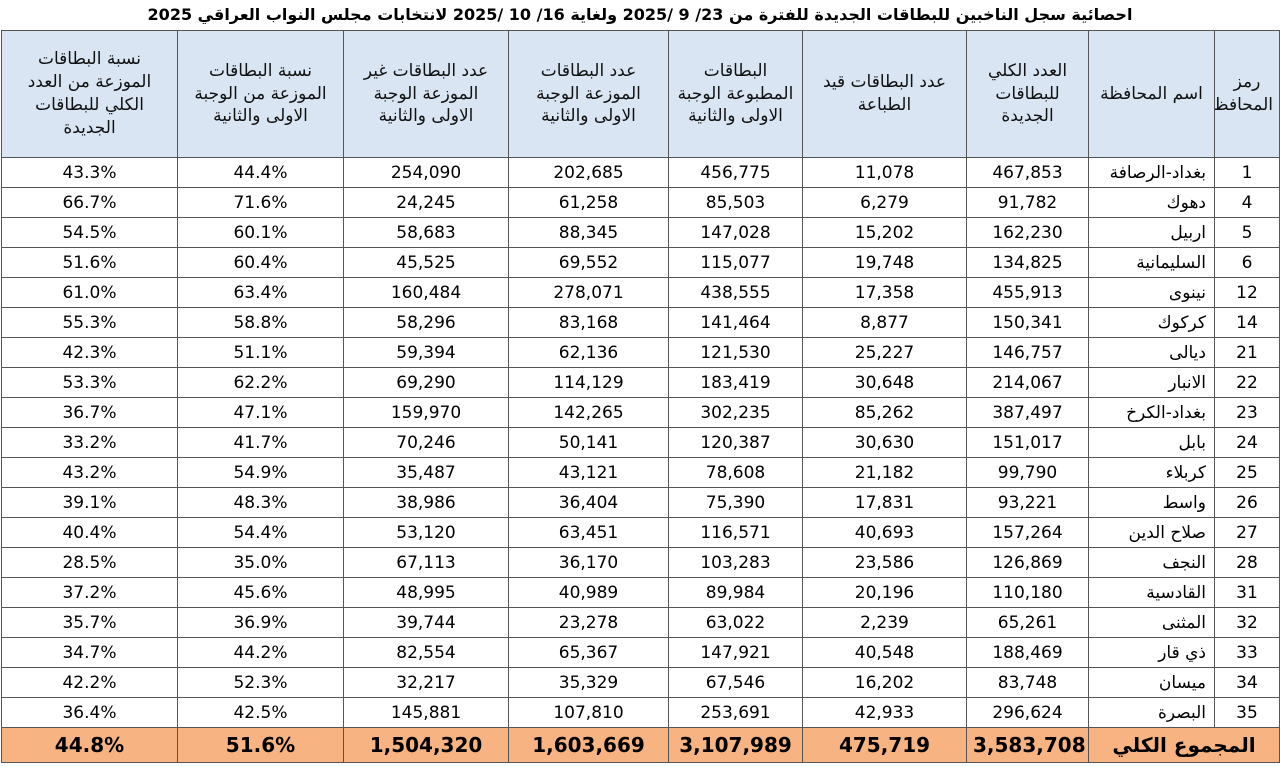 This screenshot has width=1280, height=766. What do you see at coordinates (735, 94) in the screenshot?
I see `header-printed: البطاقات المطبوعة الوجبة الاولى والثانية` at bounding box center [735, 94].